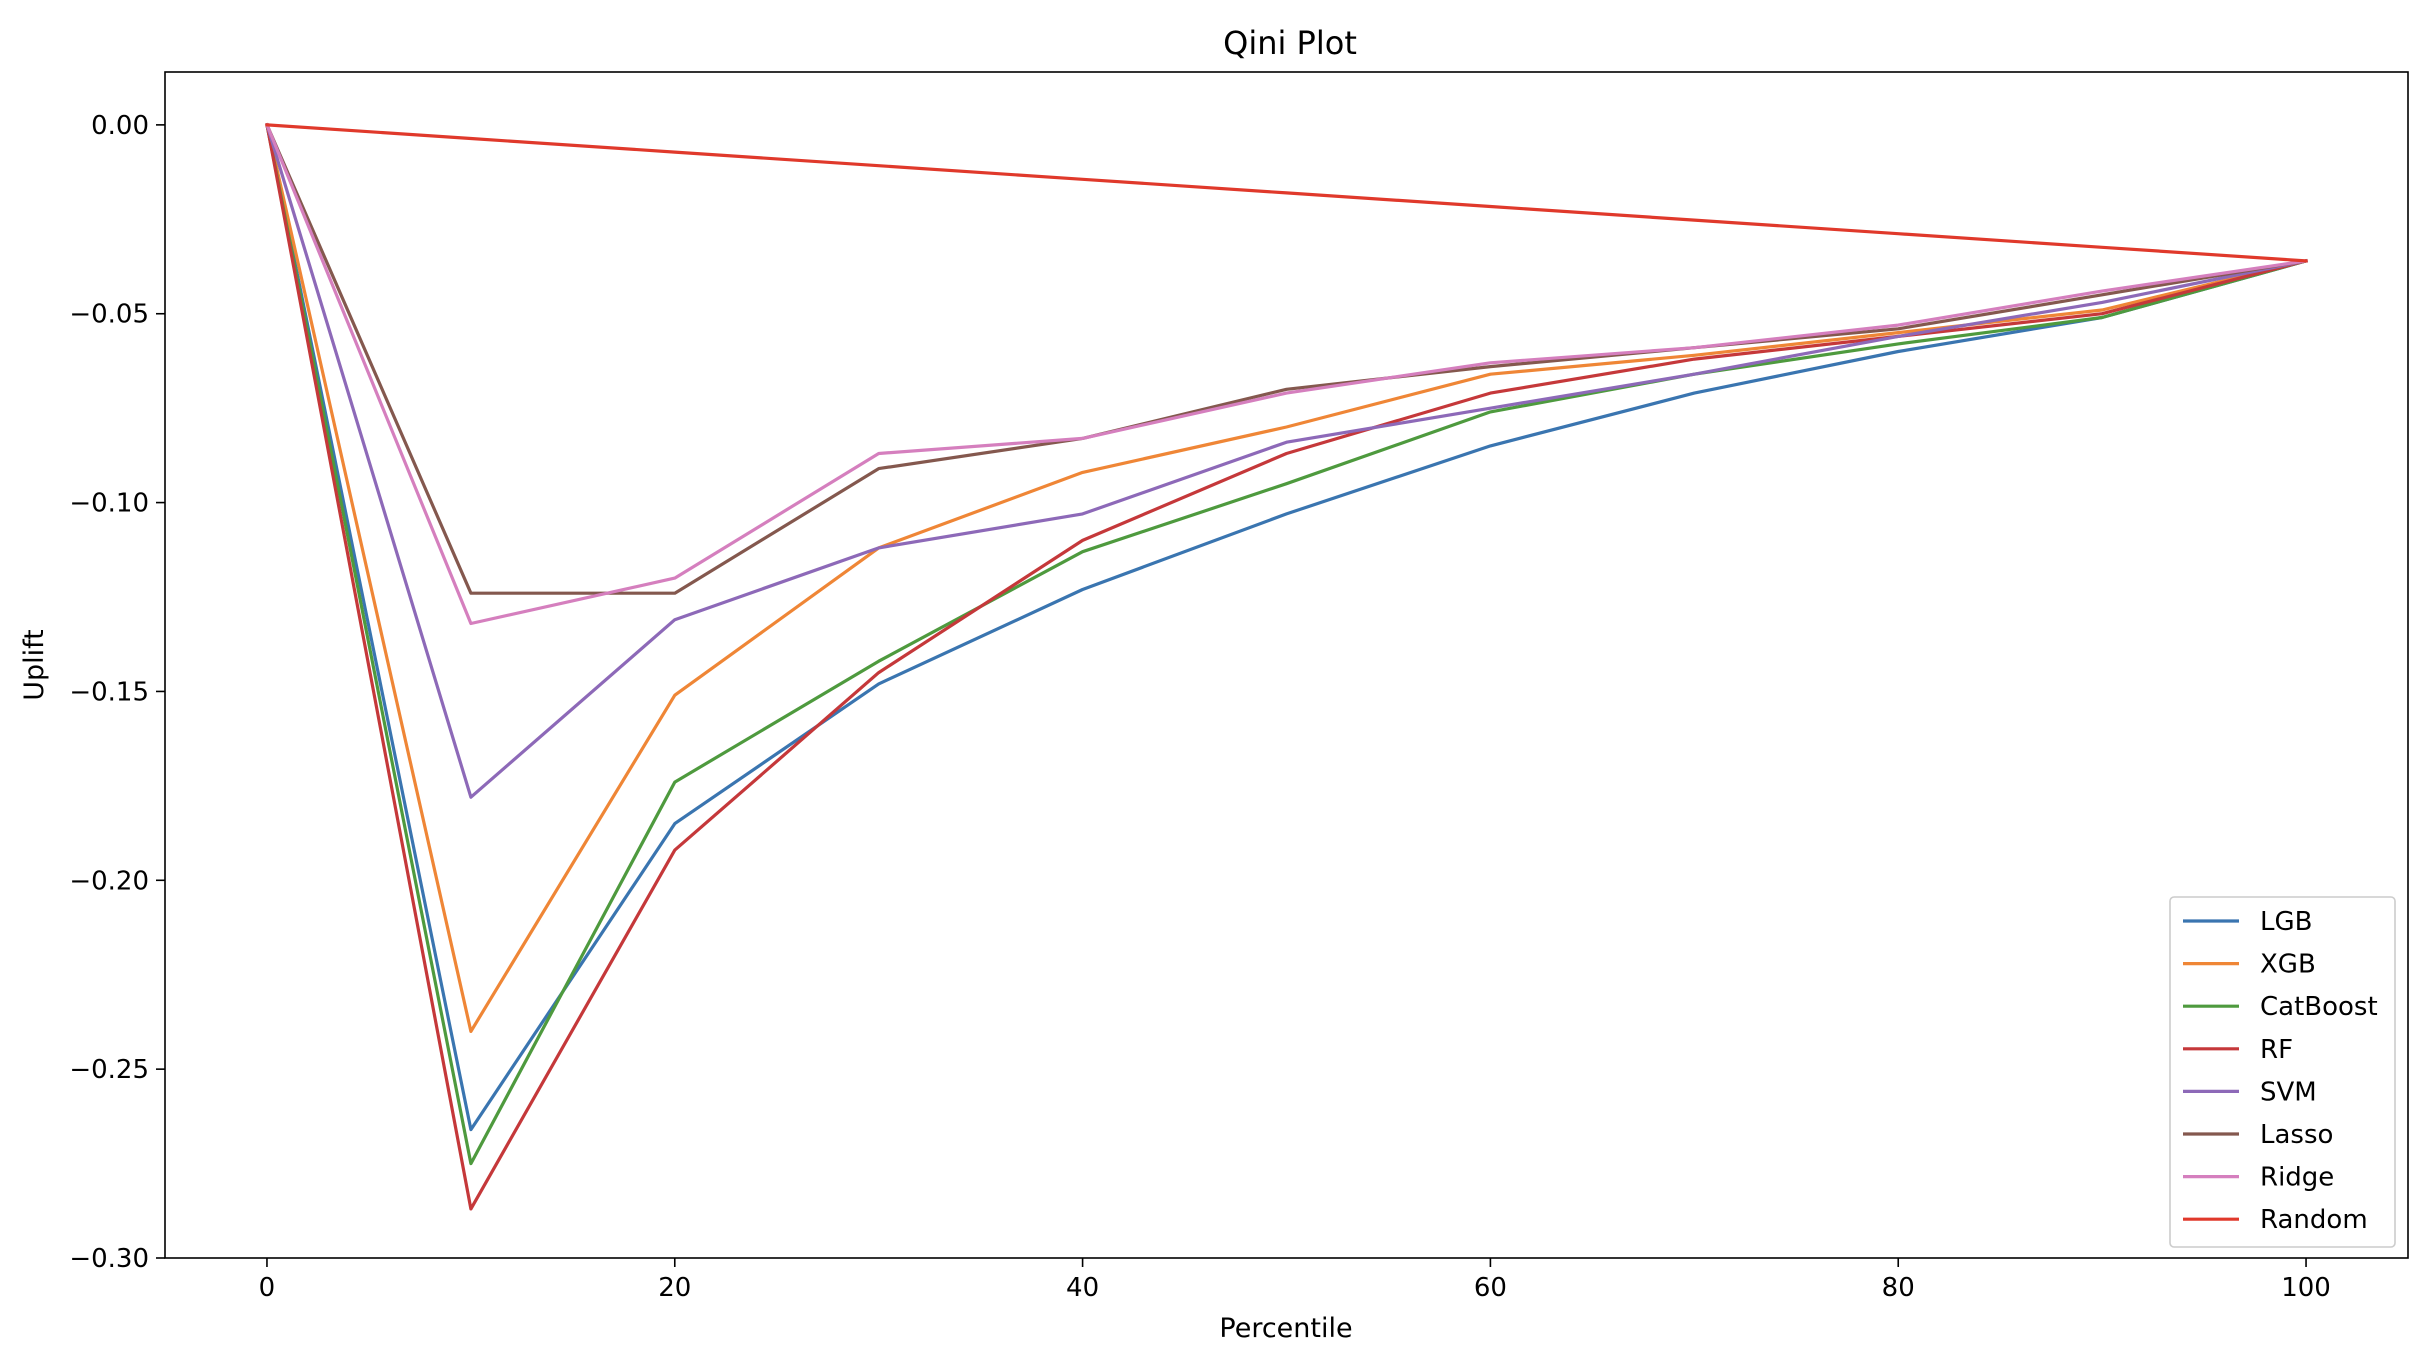 The height and width of the screenshot is (1352, 2432). What do you see at coordinates (1082, 1288) in the screenshot?
I see `x-tick-label: 40` at bounding box center [1082, 1288].